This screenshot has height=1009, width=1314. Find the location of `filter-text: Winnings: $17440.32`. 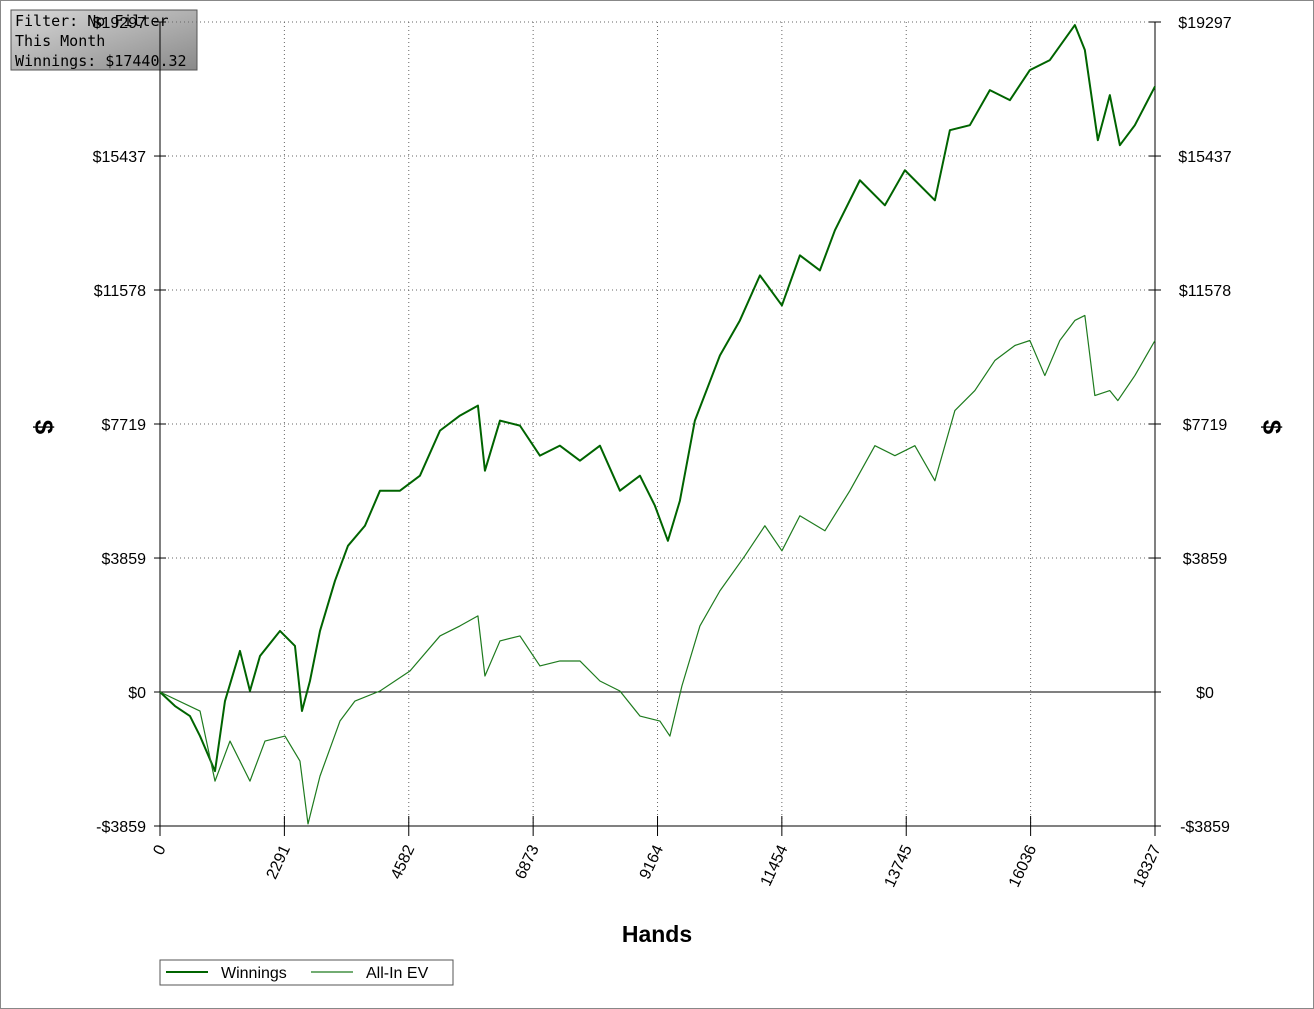

filter-text: Winnings: $17440.32 is located at coordinates (101, 61).